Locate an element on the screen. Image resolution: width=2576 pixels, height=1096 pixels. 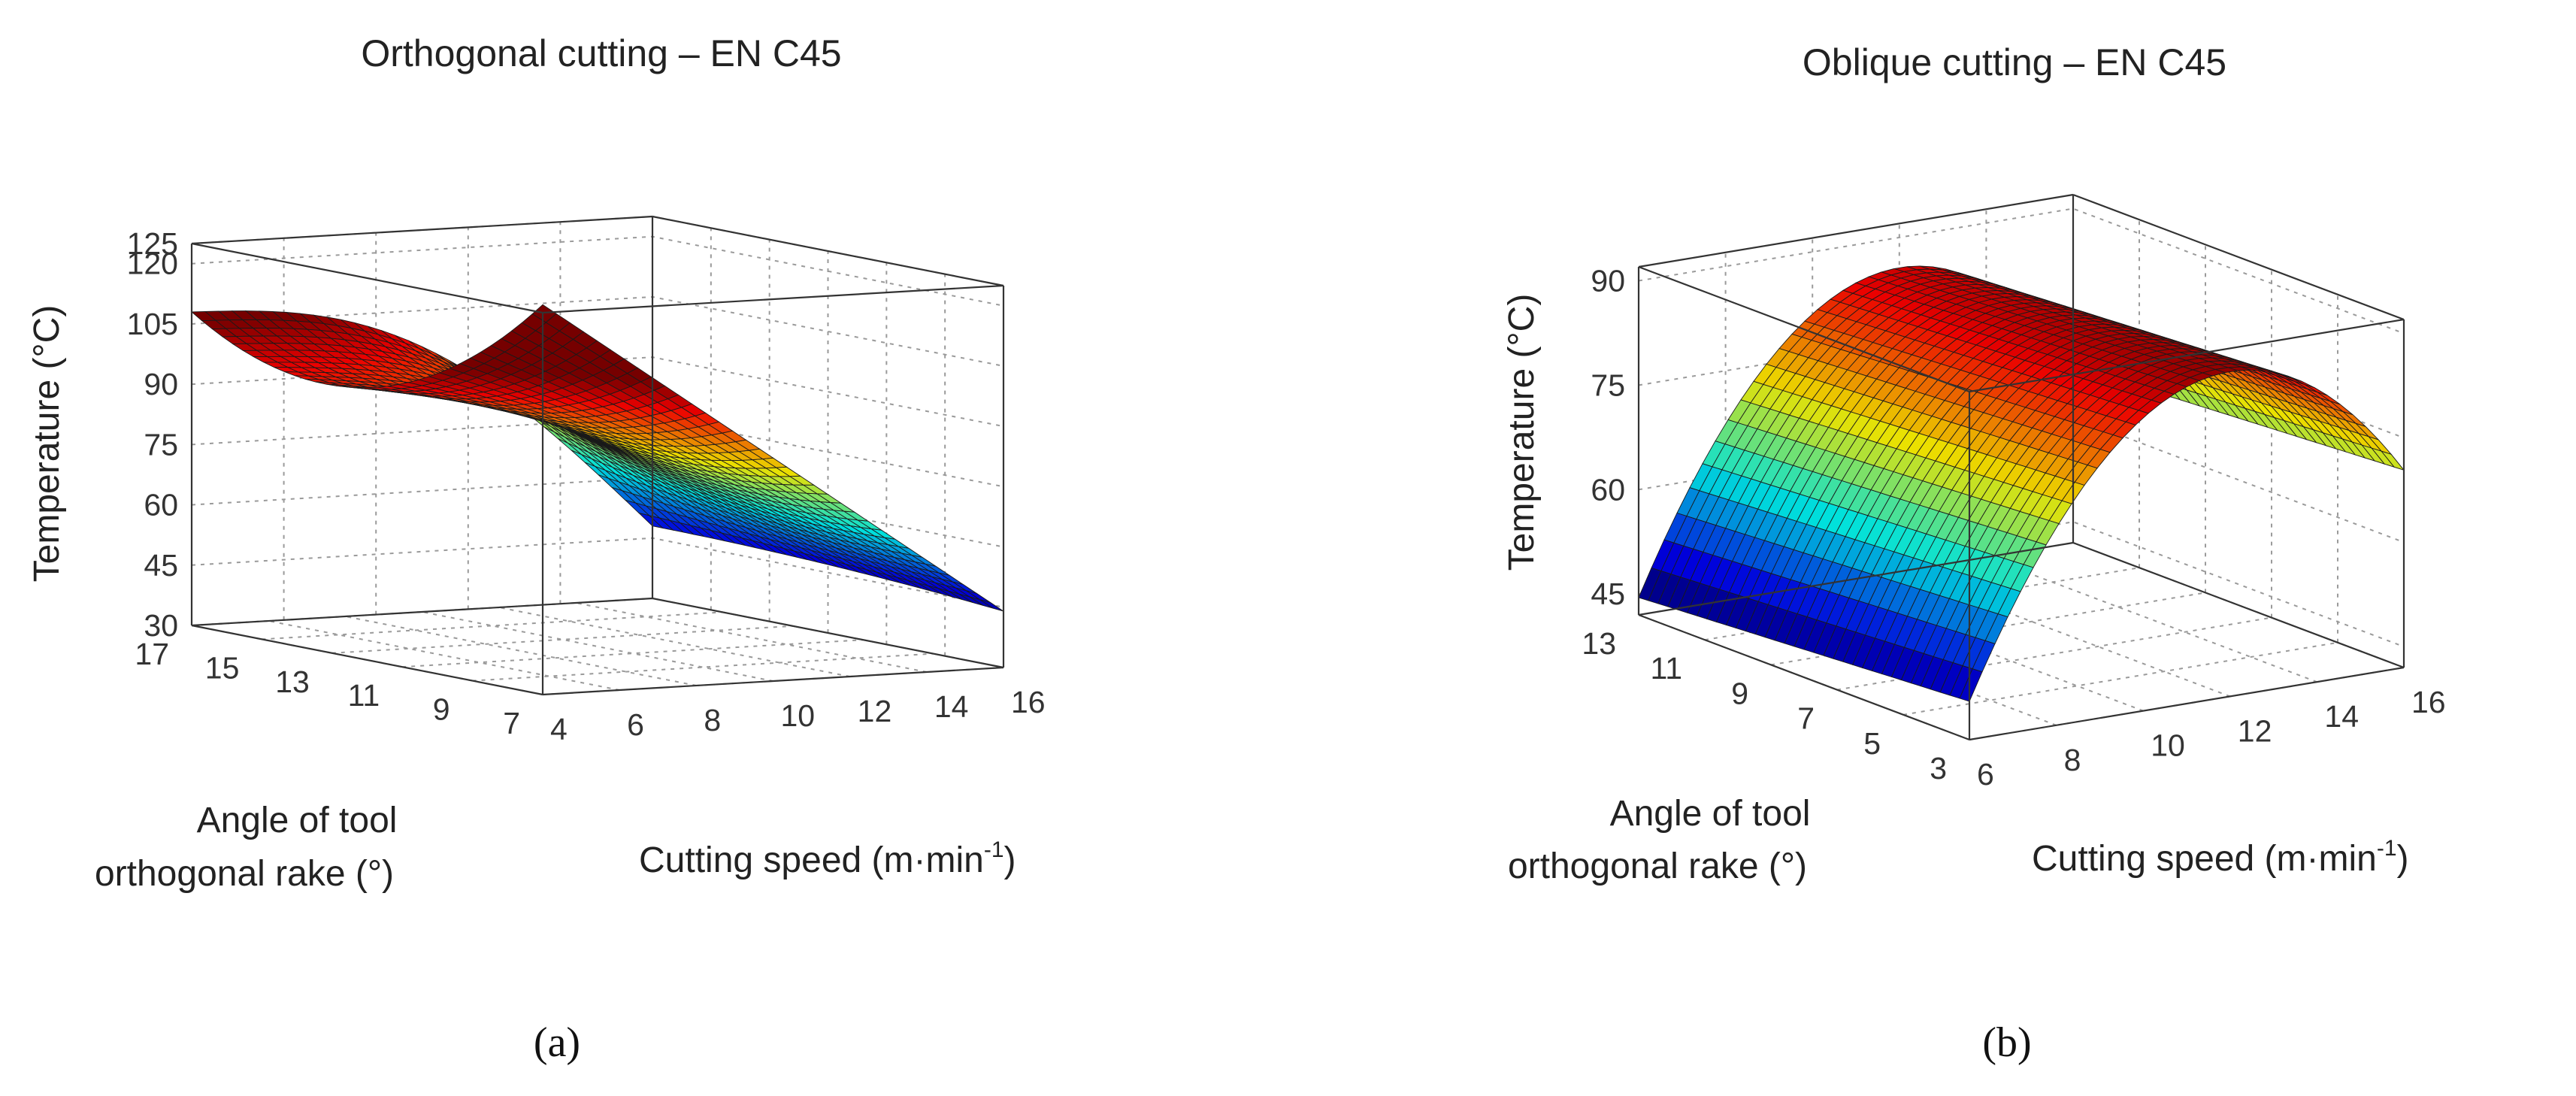
panel-caption: (b) is located at coordinates (2006, 1042).